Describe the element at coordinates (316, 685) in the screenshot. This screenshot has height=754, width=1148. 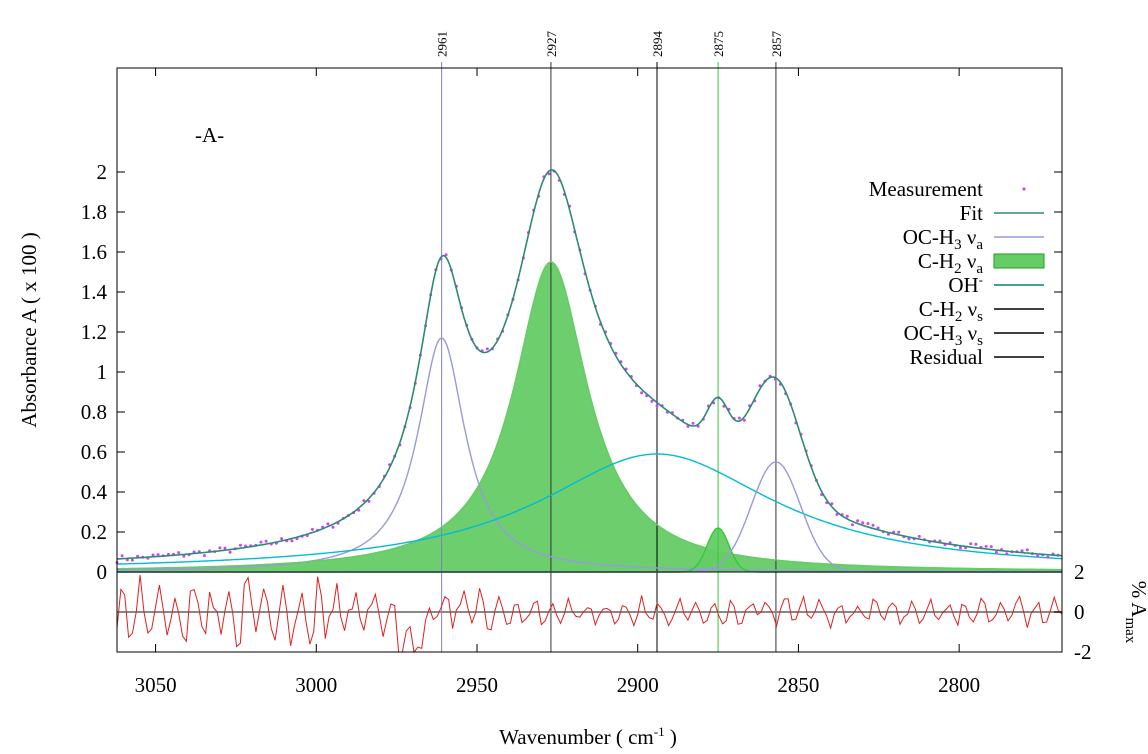
I see `x-tick-label: 3000` at that location.